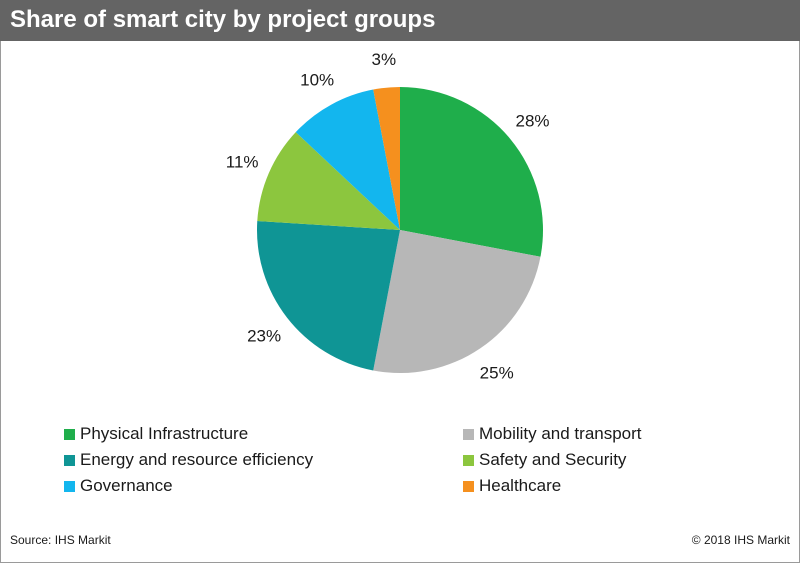 This screenshot has width=800, height=563. I want to click on legend-label: Physical Infrastructure, so click(164, 433).